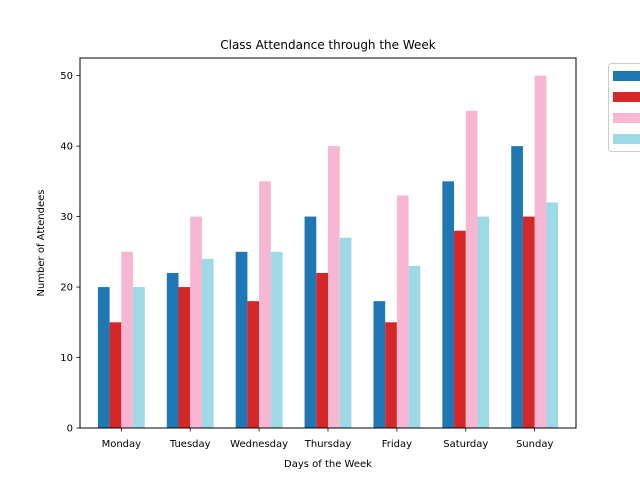  I want to click on legend-box, so click(624, 107).